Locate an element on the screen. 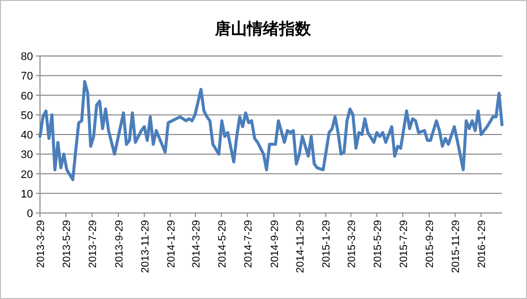 The height and width of the screenshot is (299, 527). y-tick-label: 70 is located at coordinates (26, 76).